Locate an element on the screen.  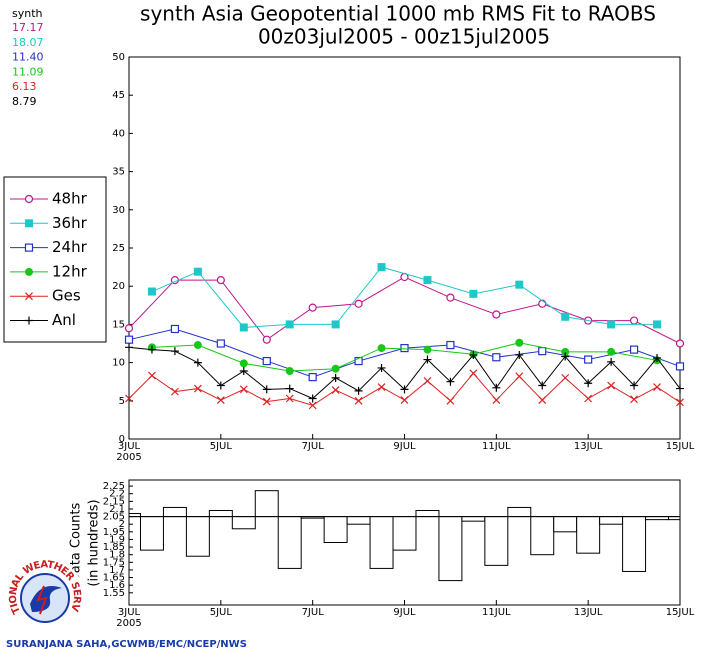
y-tick-label: 15 is located at coordinates (118, 324).